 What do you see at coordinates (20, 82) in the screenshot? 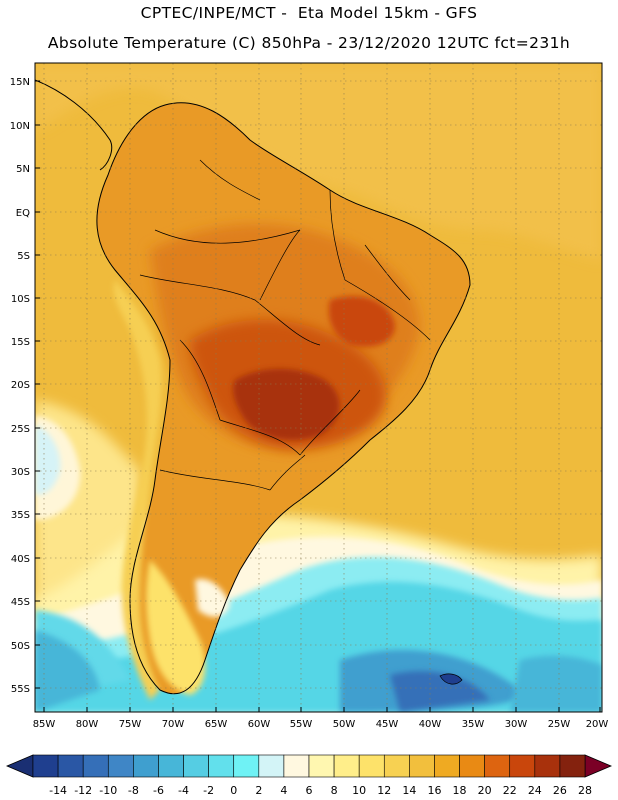
I see `lat-label: 15N` at bounding box center [20, 82].